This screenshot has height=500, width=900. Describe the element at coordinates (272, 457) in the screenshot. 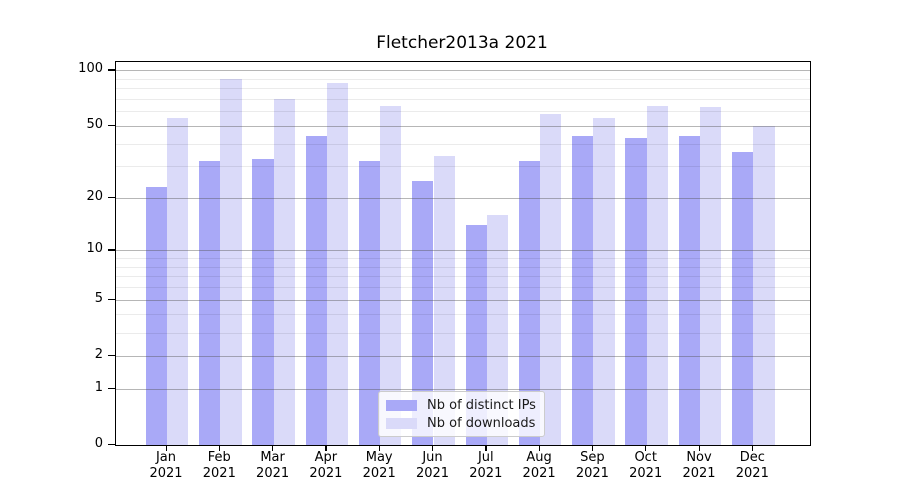

I see `month-label: Mar` at that location.